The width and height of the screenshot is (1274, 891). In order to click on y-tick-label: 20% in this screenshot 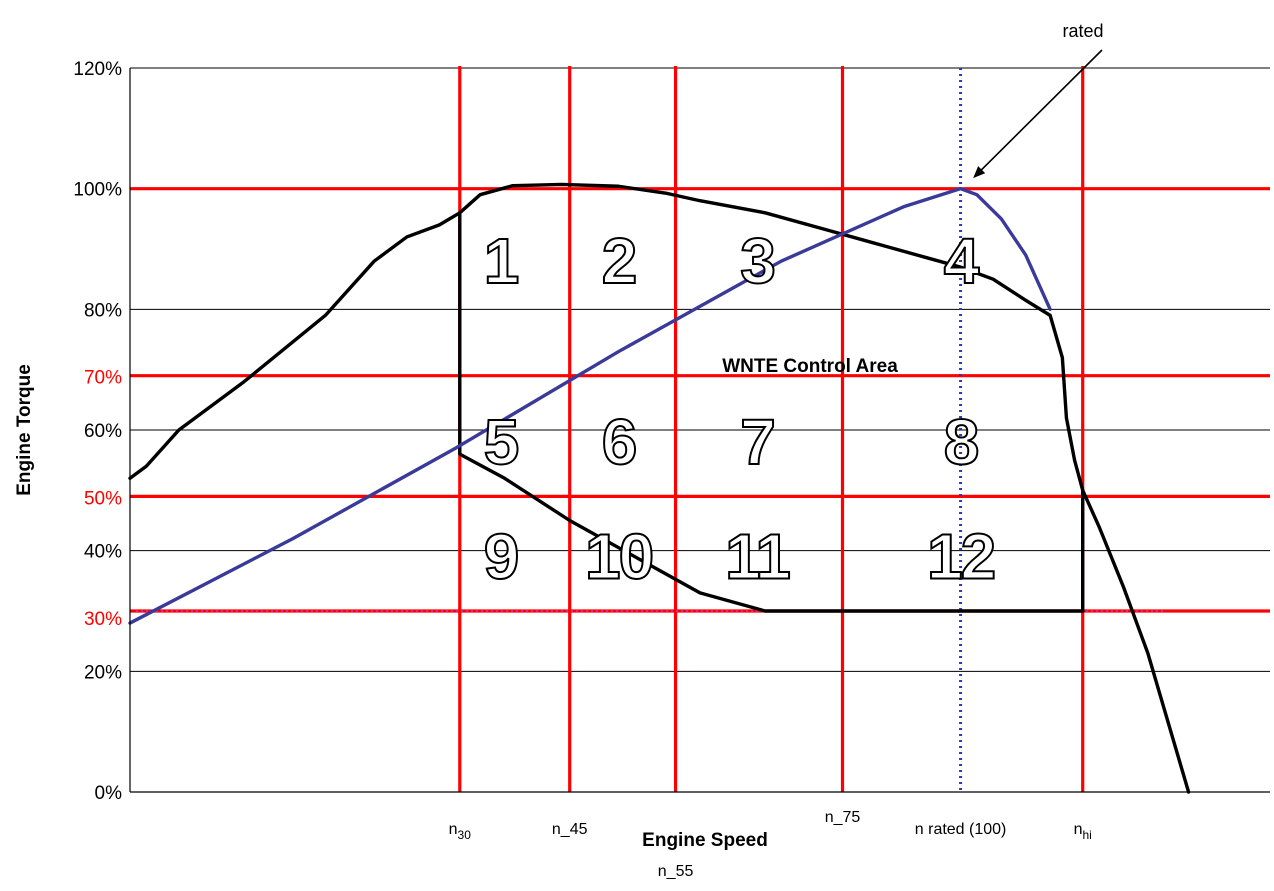, I will do `click(103, 672)`.